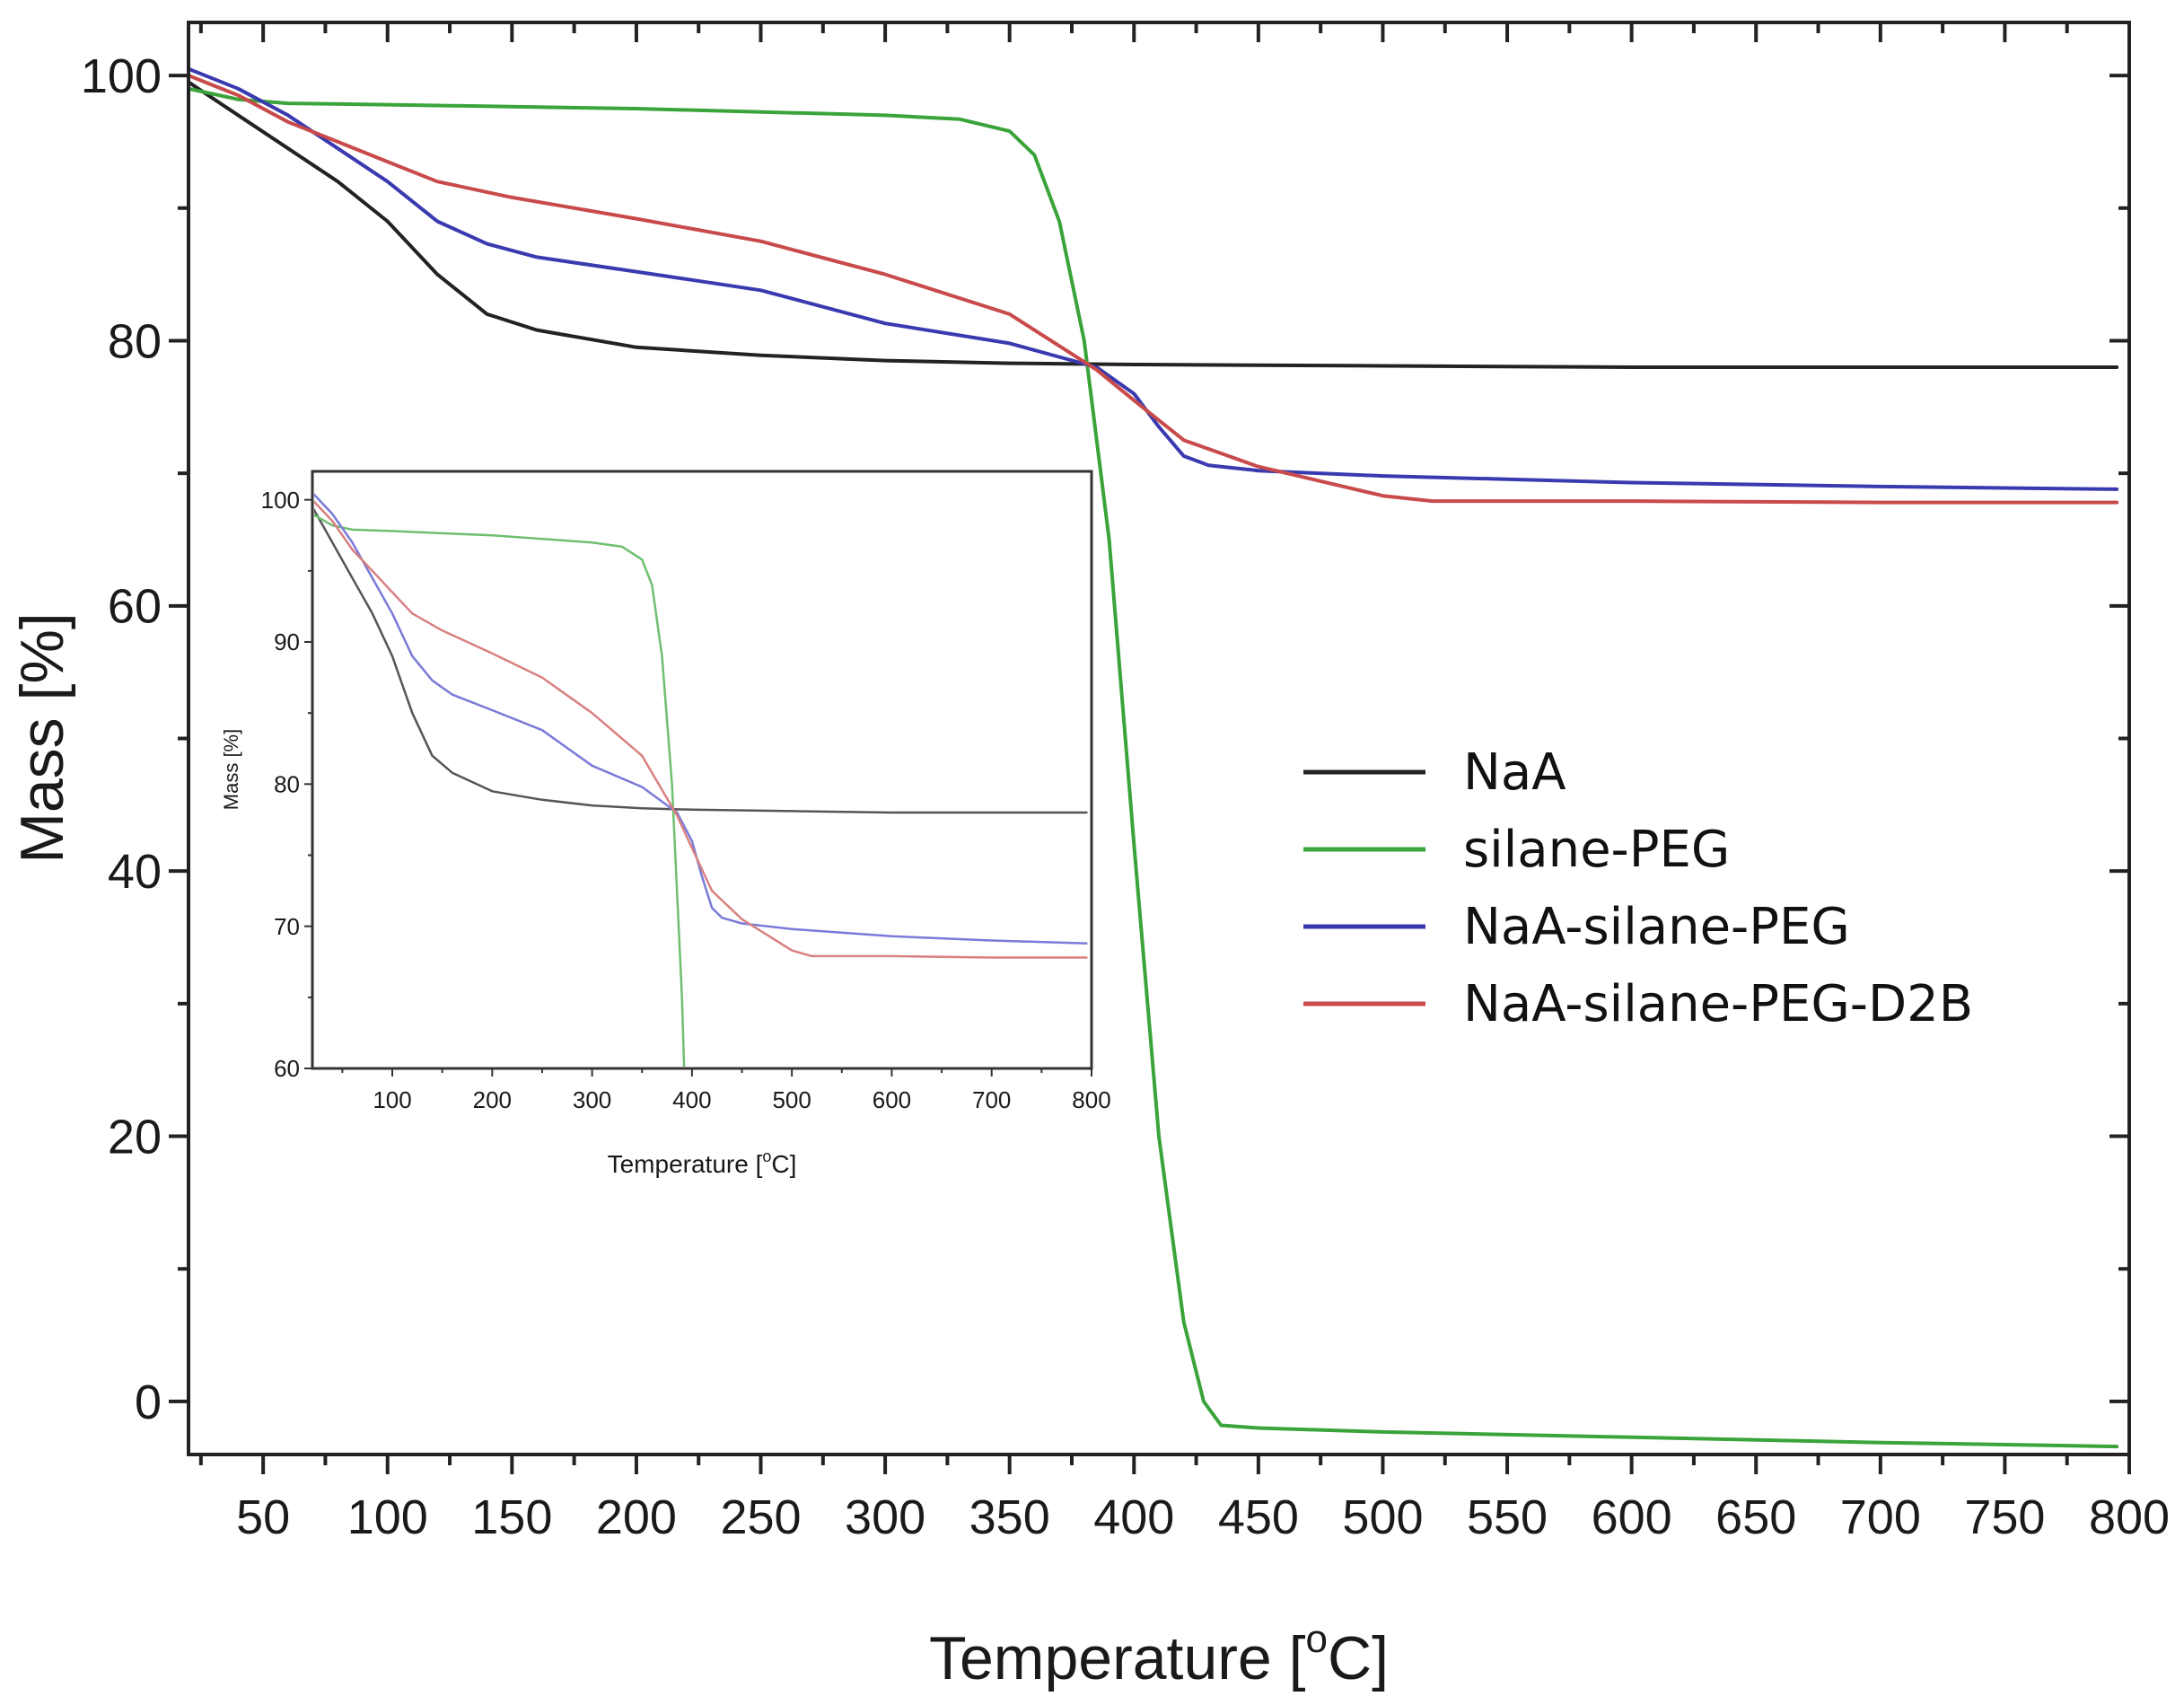  What do you see at coordinates (783, 1164) in the screenshot?
I see `inset-x-axis-label-suffix: C]` at bounding box center [783, 1164].